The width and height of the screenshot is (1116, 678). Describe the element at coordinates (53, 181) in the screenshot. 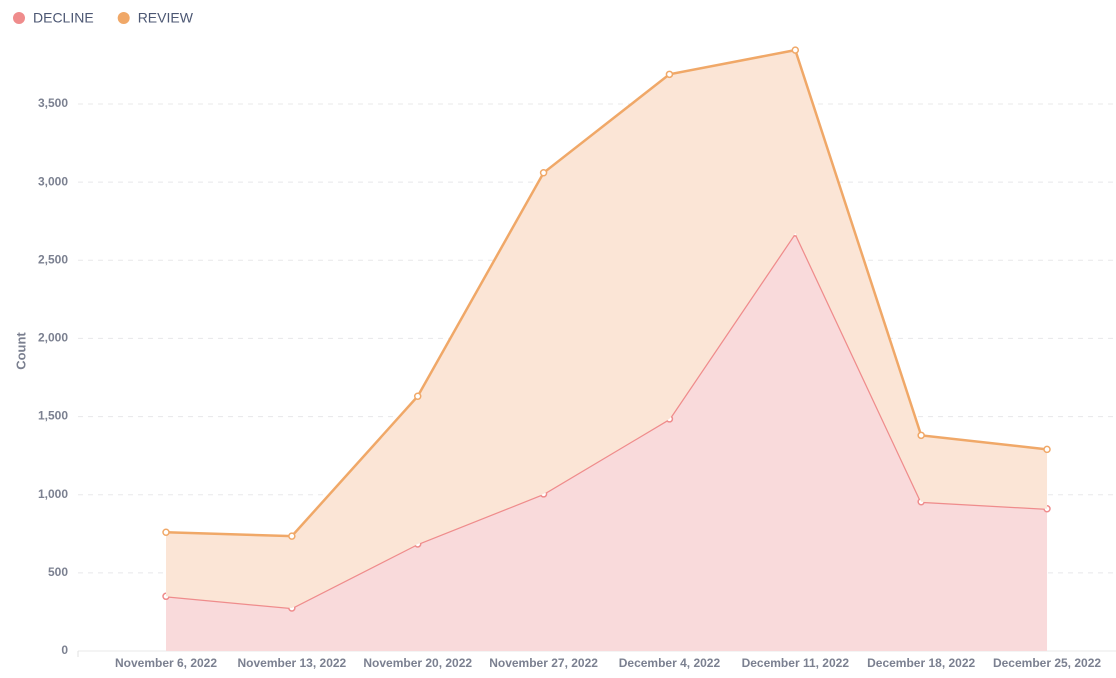

I see `y-tick-label: 3,000` at that location.